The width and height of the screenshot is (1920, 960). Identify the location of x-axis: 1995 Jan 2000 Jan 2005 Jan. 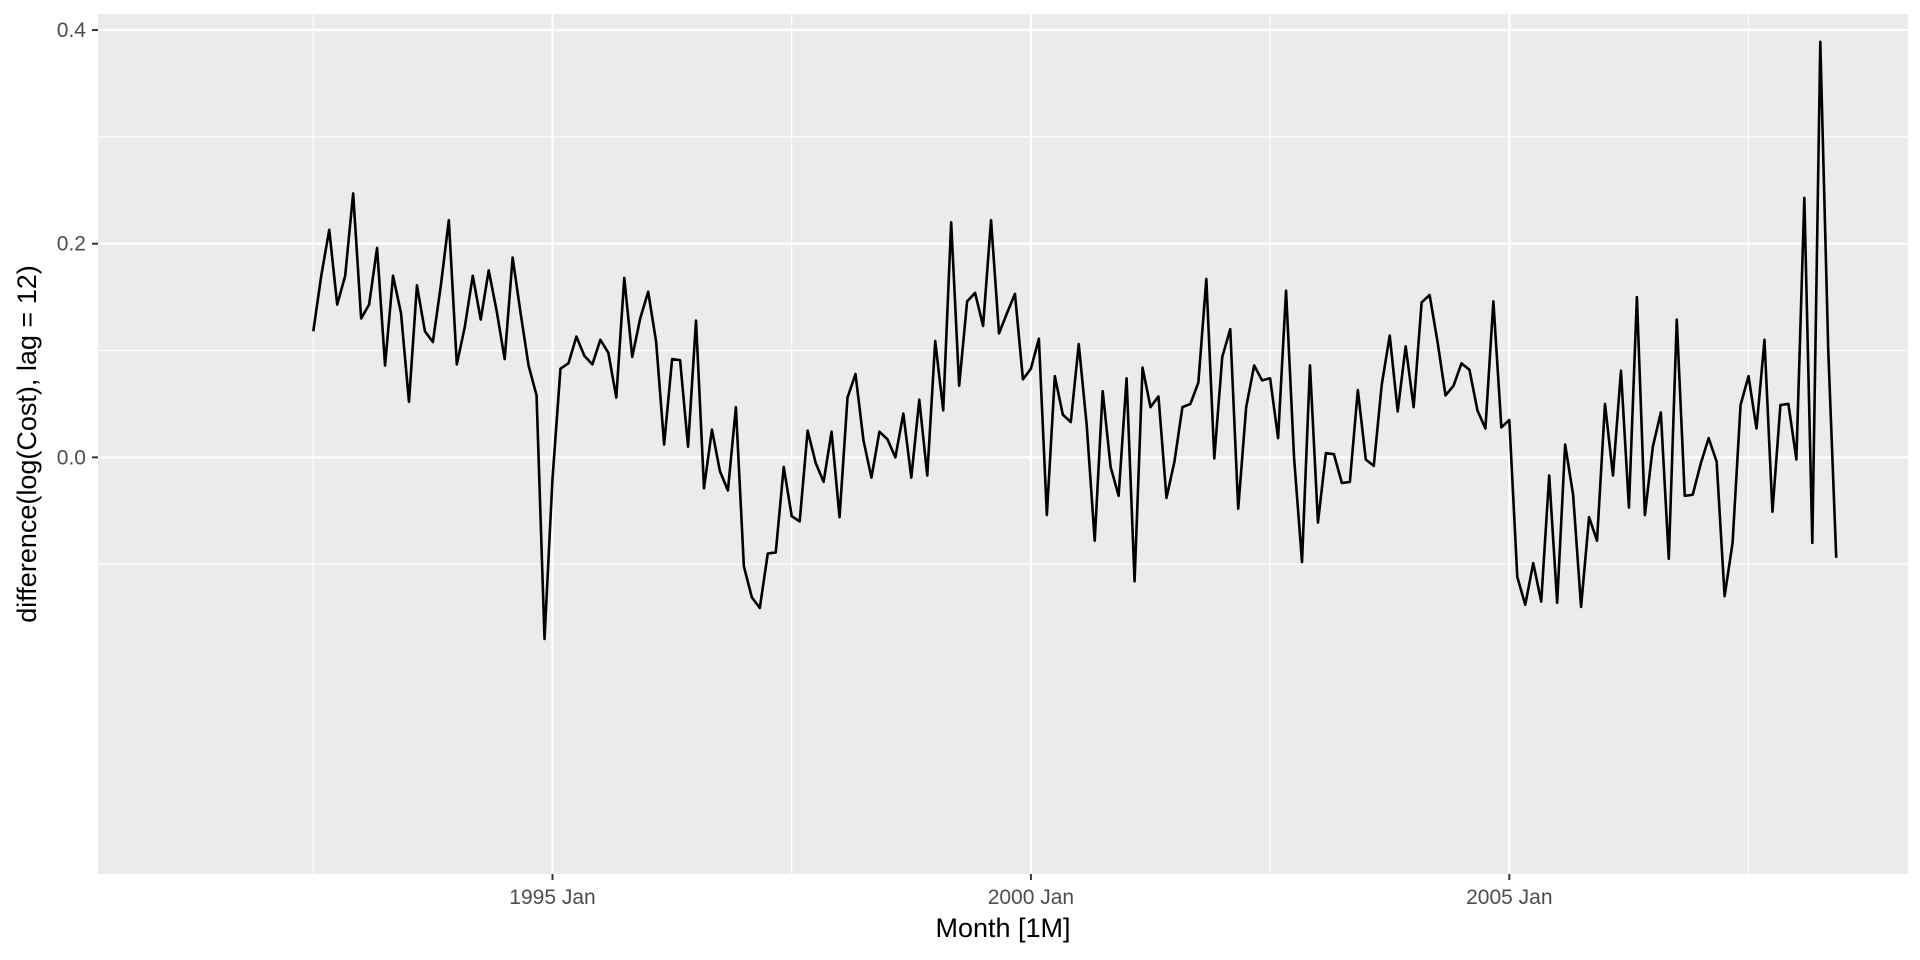
(1031, 891).